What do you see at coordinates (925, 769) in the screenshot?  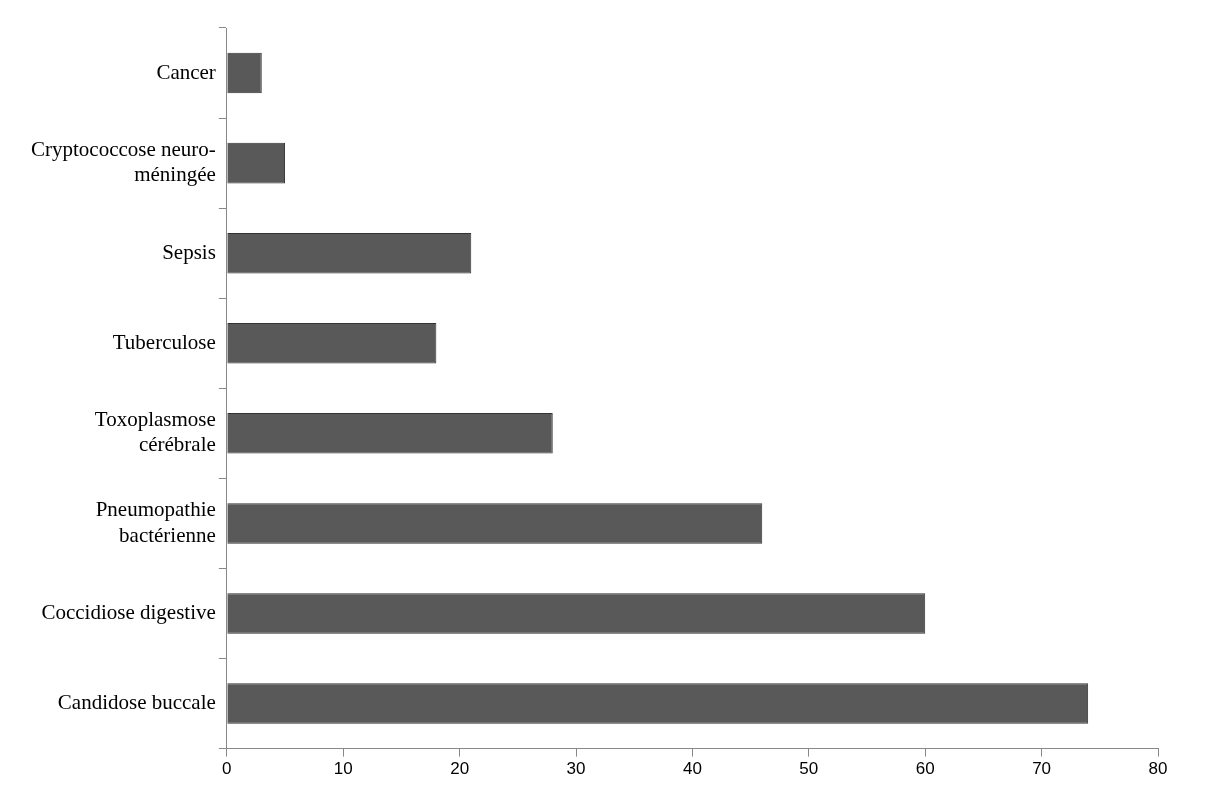 I see `x-tick-label: 60` at bounding box center [925, 769].